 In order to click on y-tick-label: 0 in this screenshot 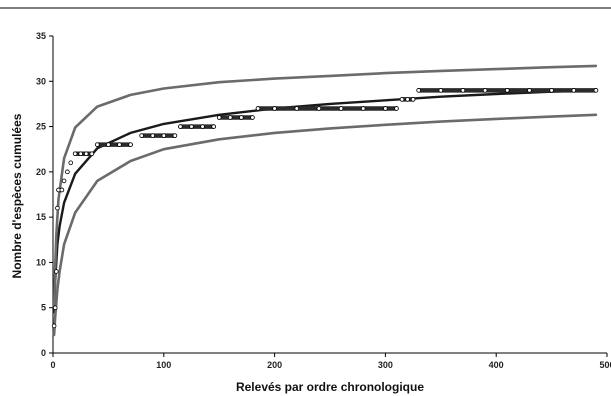, I will do `click(43, 353)`.